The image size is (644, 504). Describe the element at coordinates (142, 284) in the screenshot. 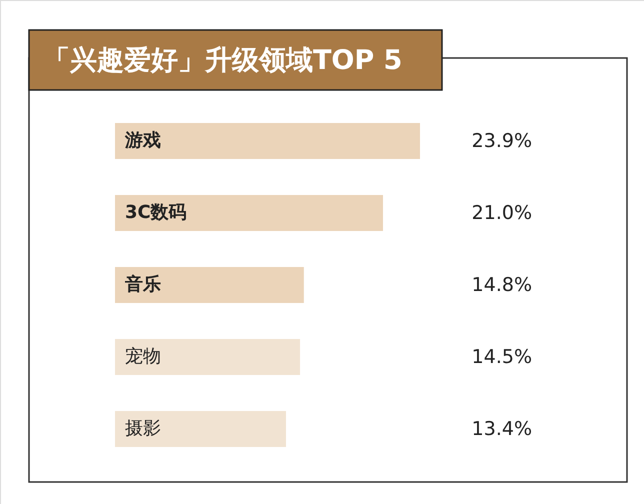

I see `y-tick-label: 音乐` at that location.